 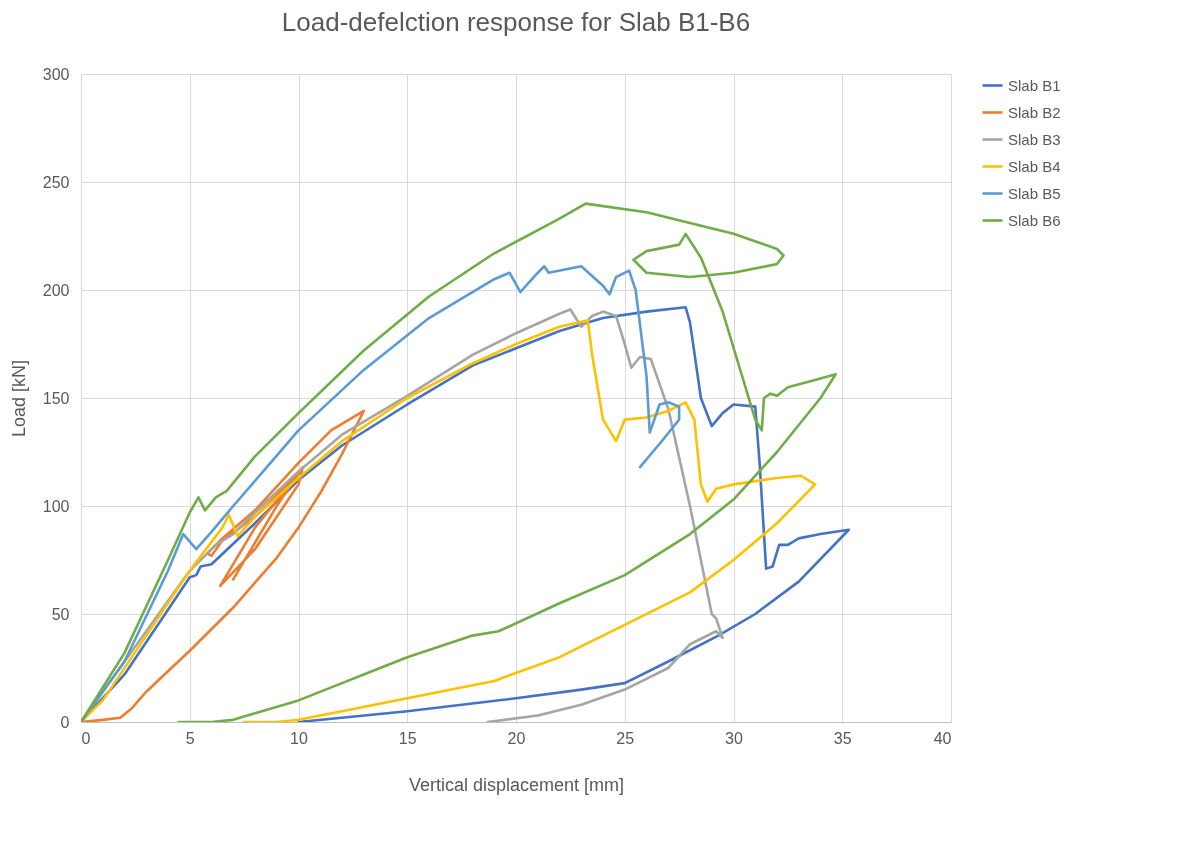 What do you see at coordinates (734, 738) in the screenshot?
I see `x-tick-label: 30` at bounding box center [734, 738].